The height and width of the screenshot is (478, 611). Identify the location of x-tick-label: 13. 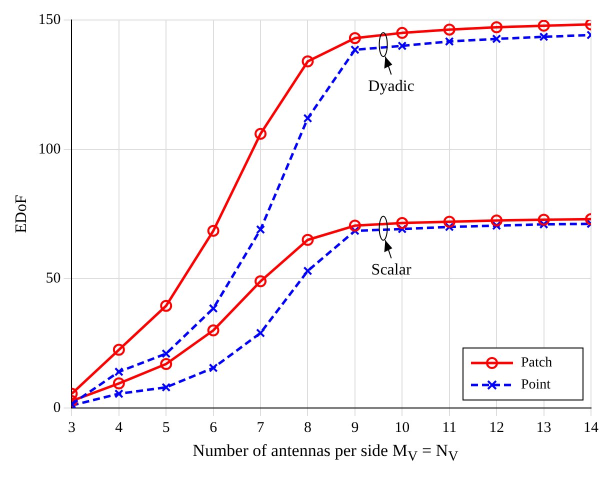
(544, 428).